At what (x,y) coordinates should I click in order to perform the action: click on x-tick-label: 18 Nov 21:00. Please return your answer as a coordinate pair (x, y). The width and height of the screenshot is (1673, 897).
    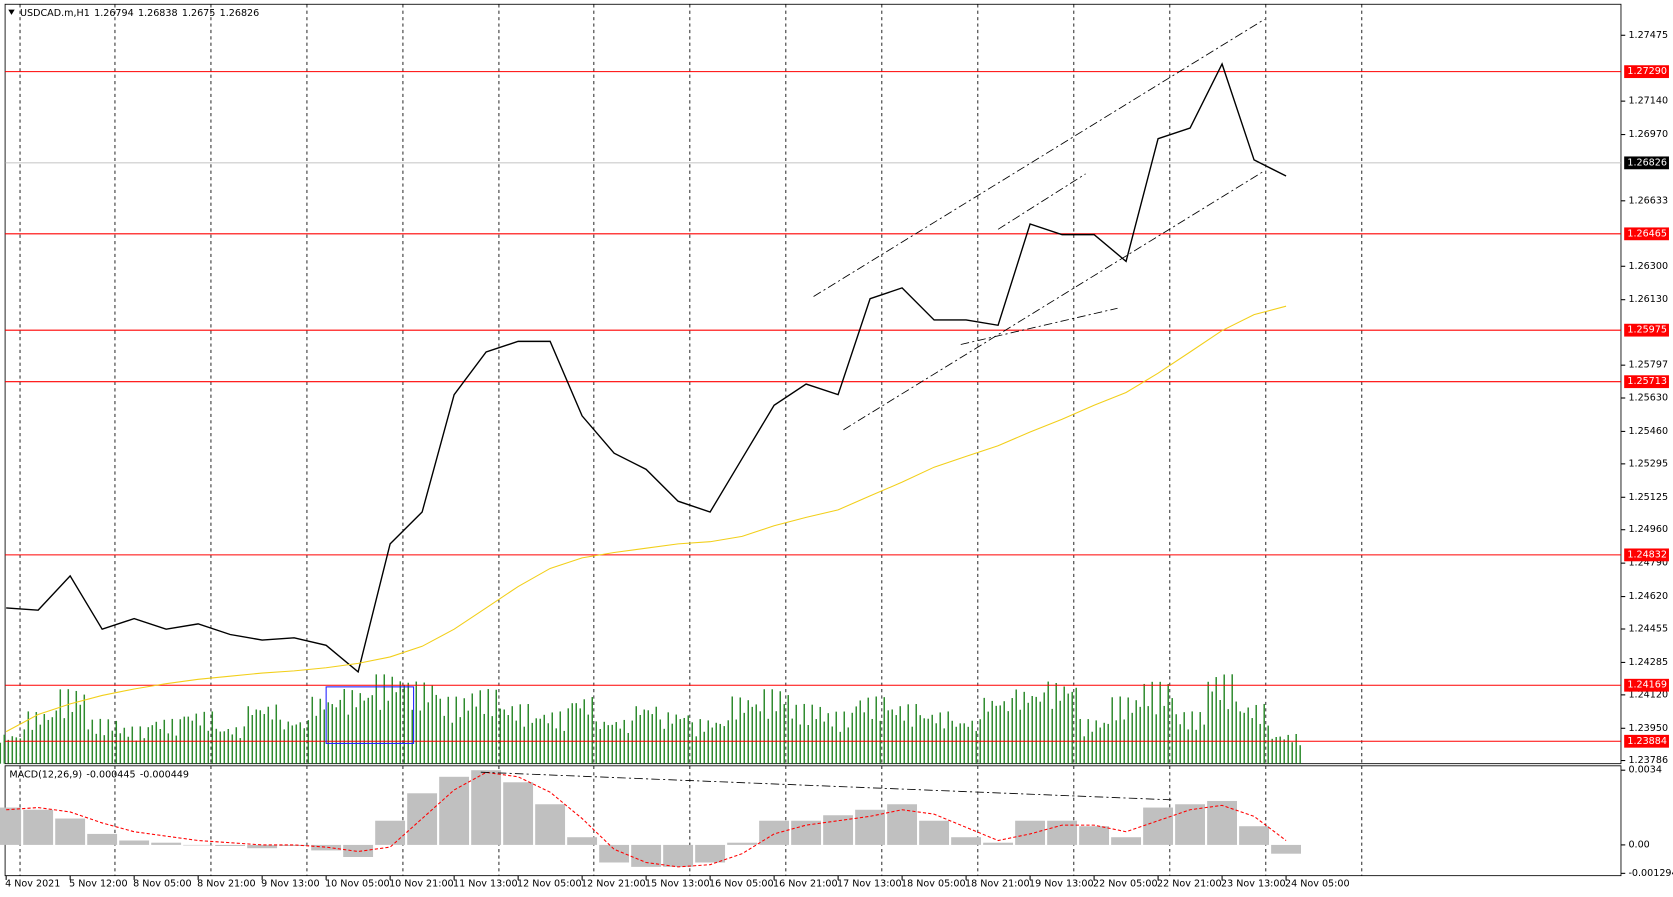
    Looking at the image, I should click on (997, 884).